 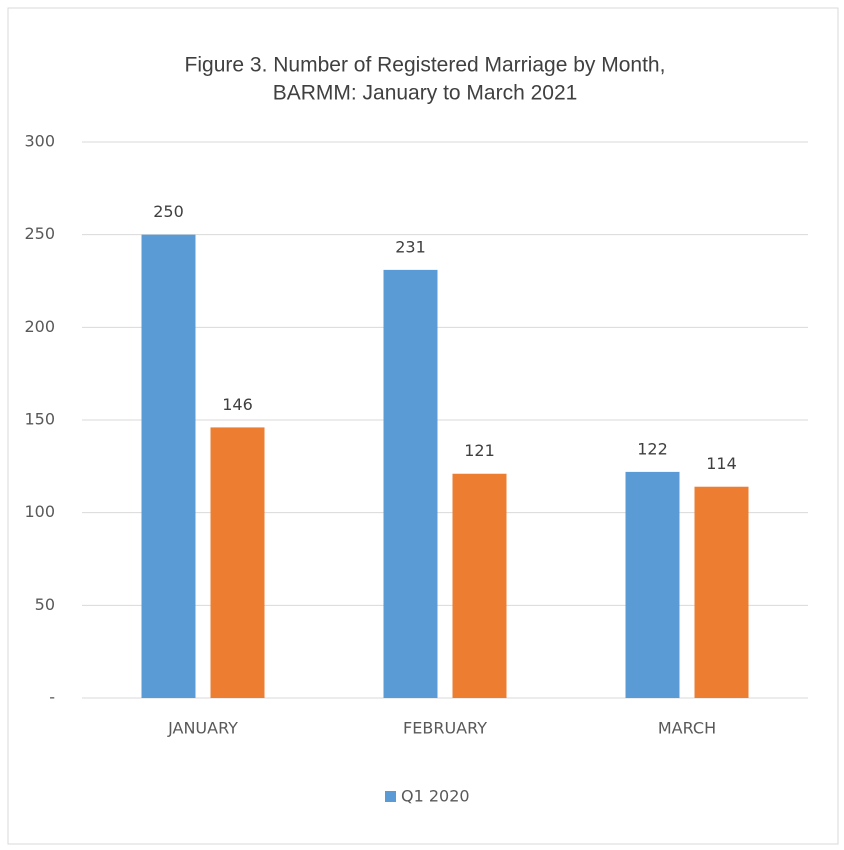 I want to click on legend-swatch, so click(x=390, y=796).